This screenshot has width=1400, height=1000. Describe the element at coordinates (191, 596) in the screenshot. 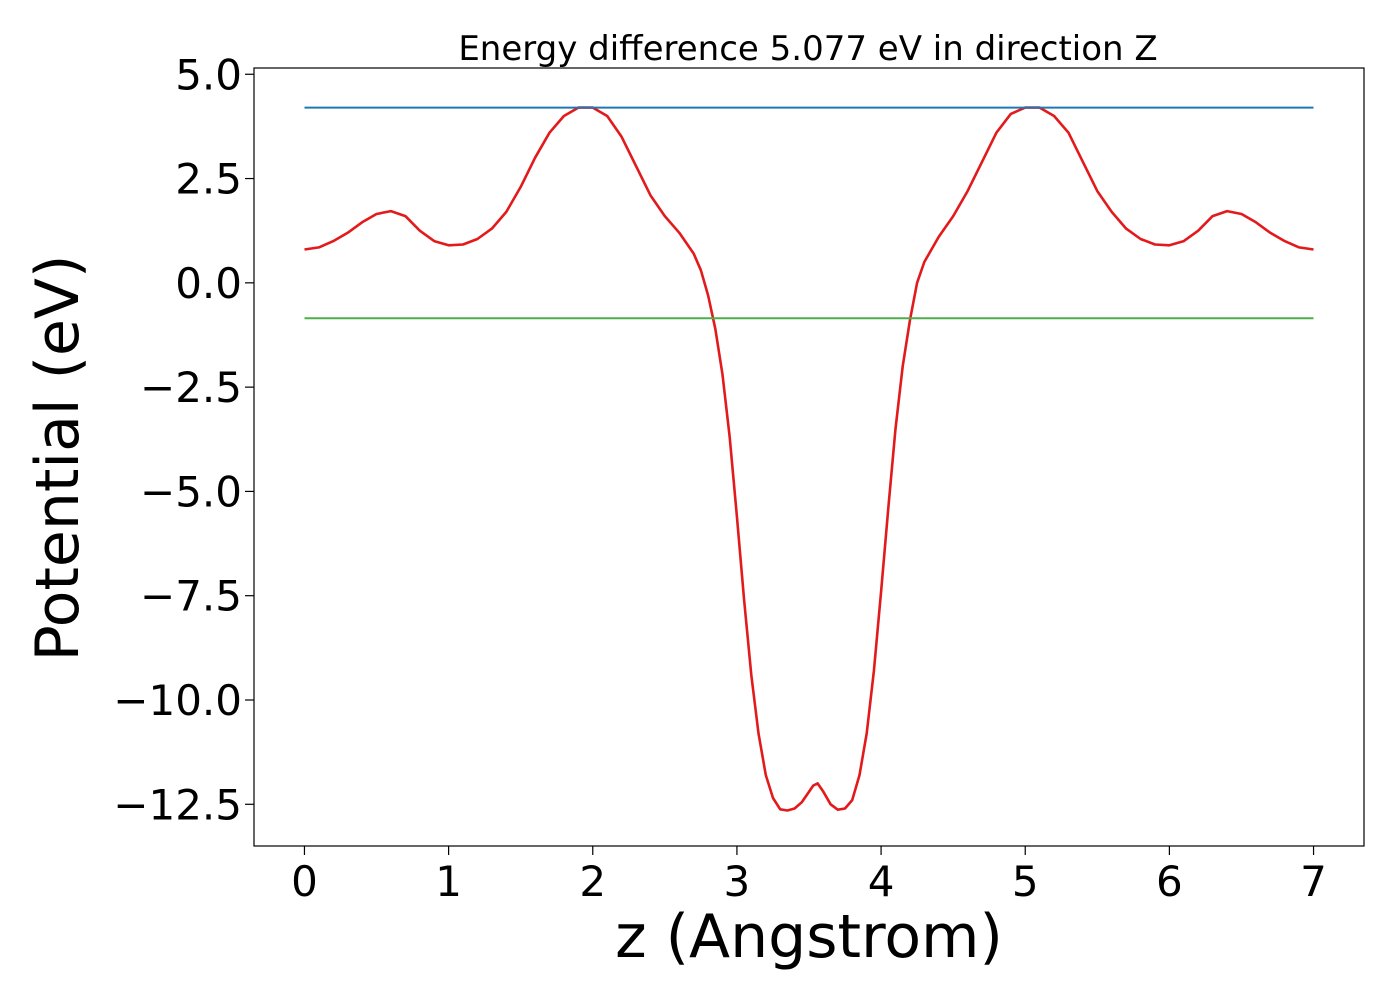

I see `y-tick-label: −7.5` at that location.